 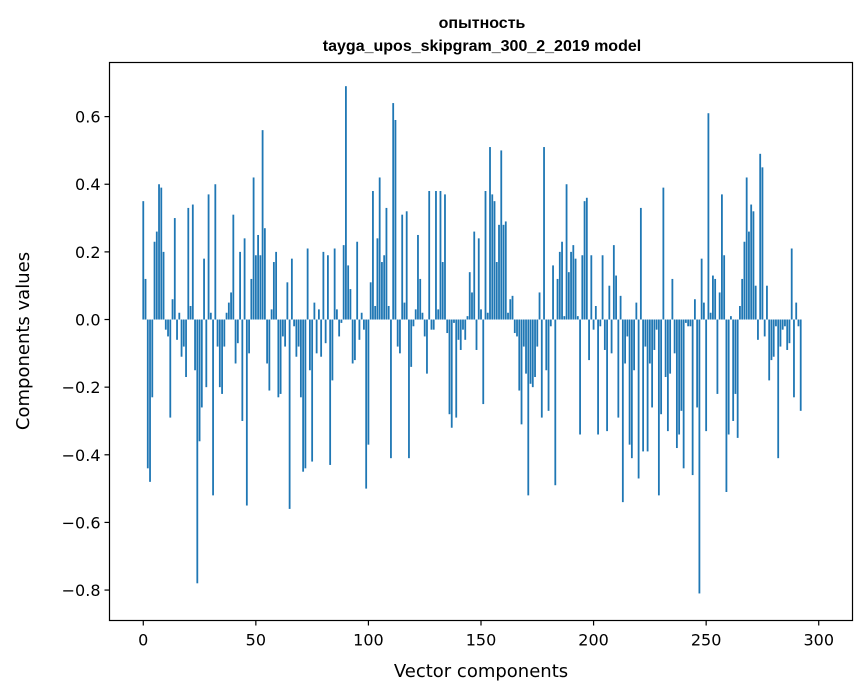 I want to click on y-tick-label: −0.4, so click(x=81, y=455).